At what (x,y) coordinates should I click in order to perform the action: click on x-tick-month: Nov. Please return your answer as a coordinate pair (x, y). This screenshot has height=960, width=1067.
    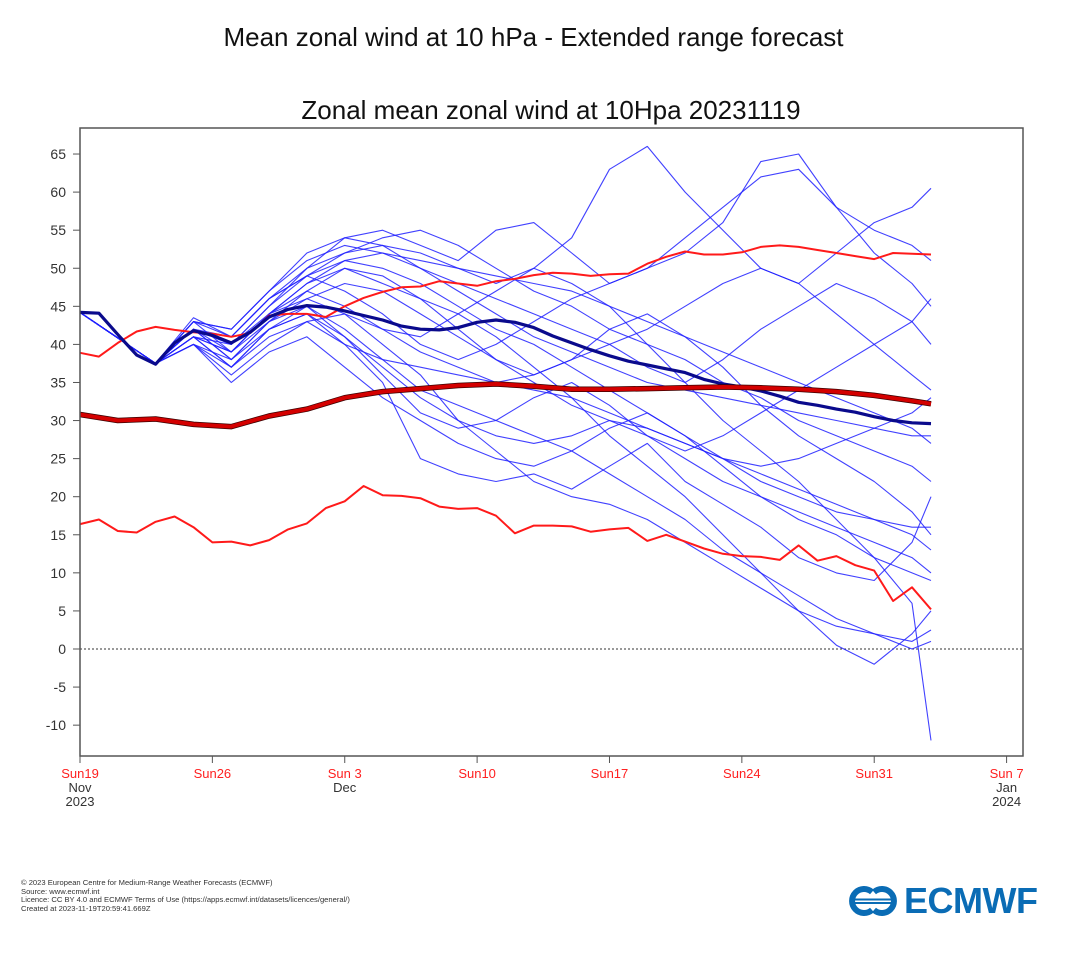
    Looking at the image, I should click on (80, 787).